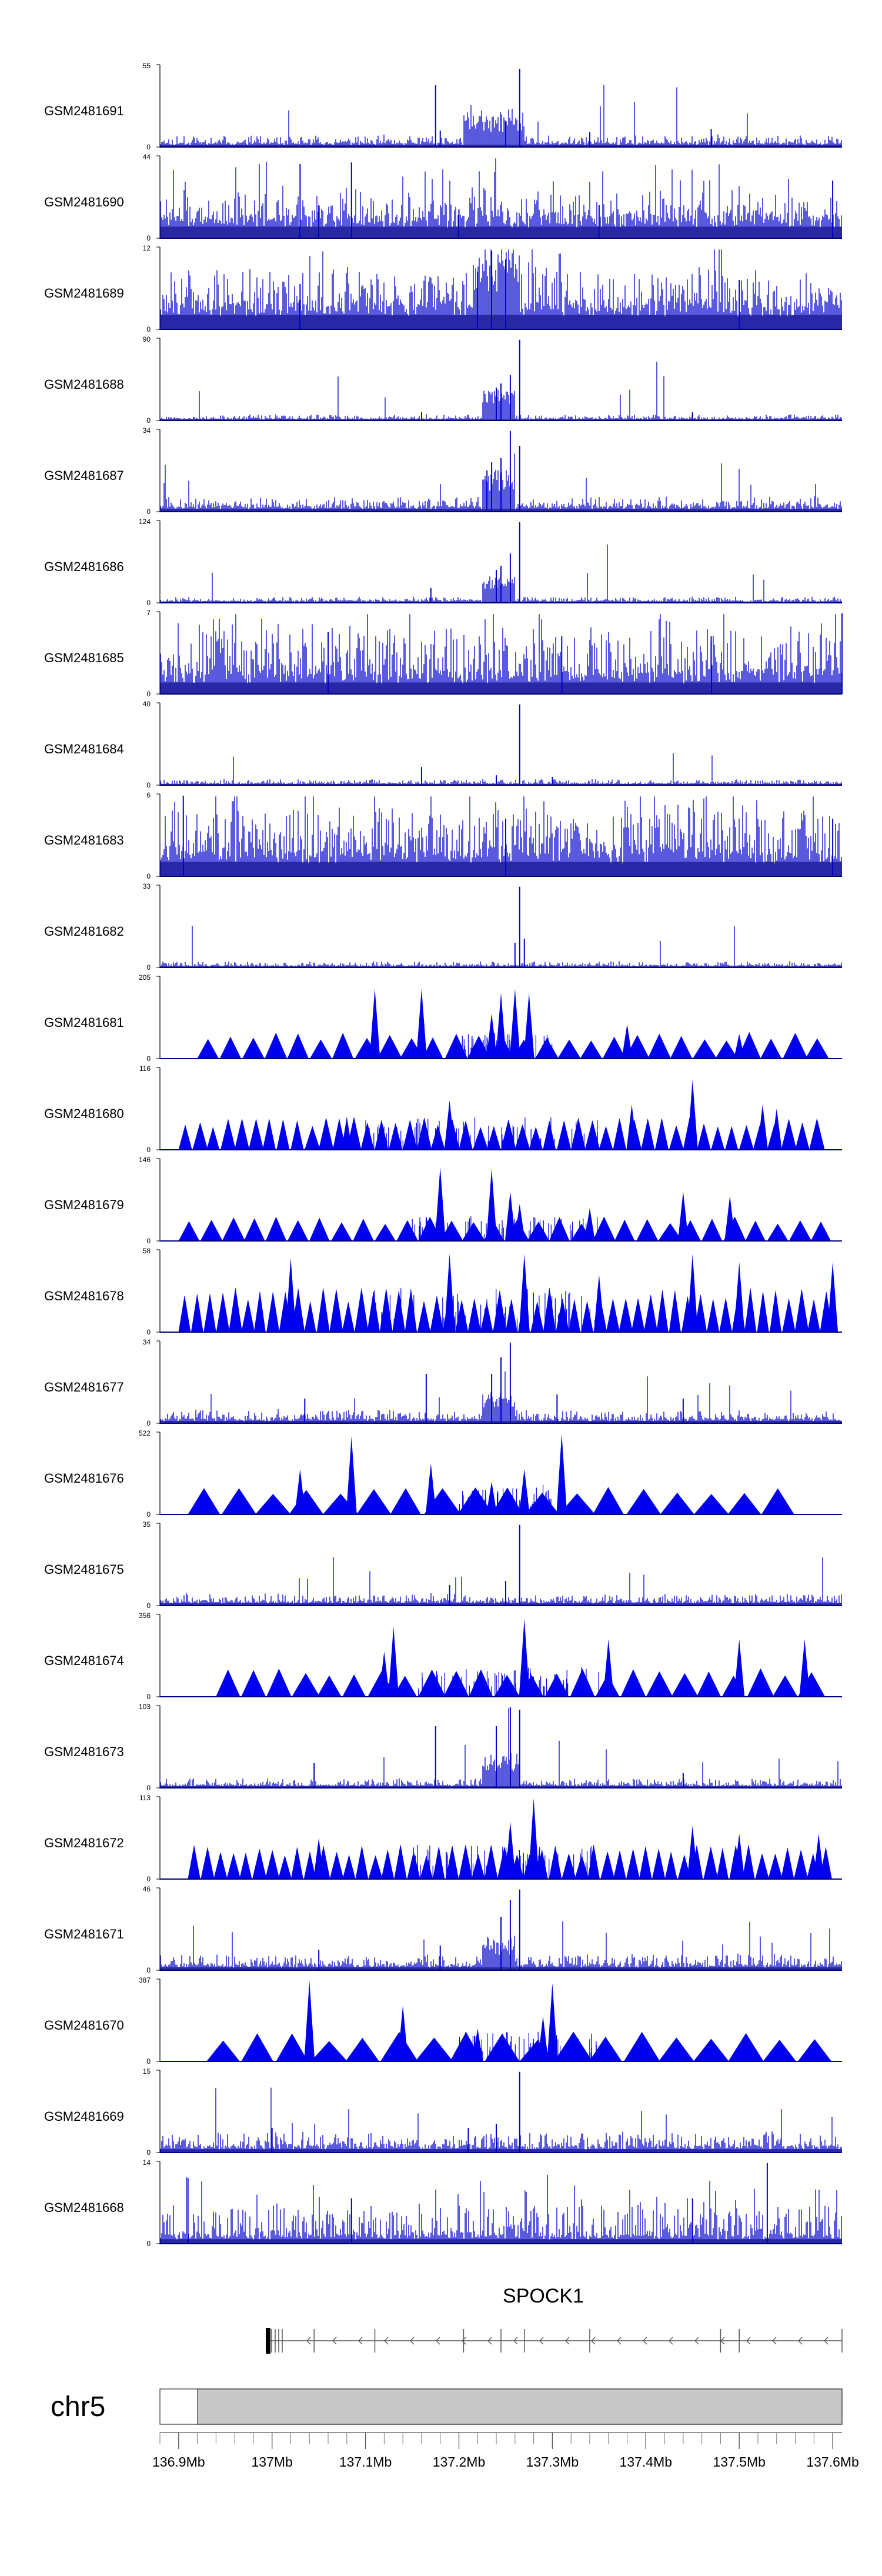 The height and width of the screenshot is (2576, 882). I want to click on gene-label: SPOCK1, so click(543, 2296).